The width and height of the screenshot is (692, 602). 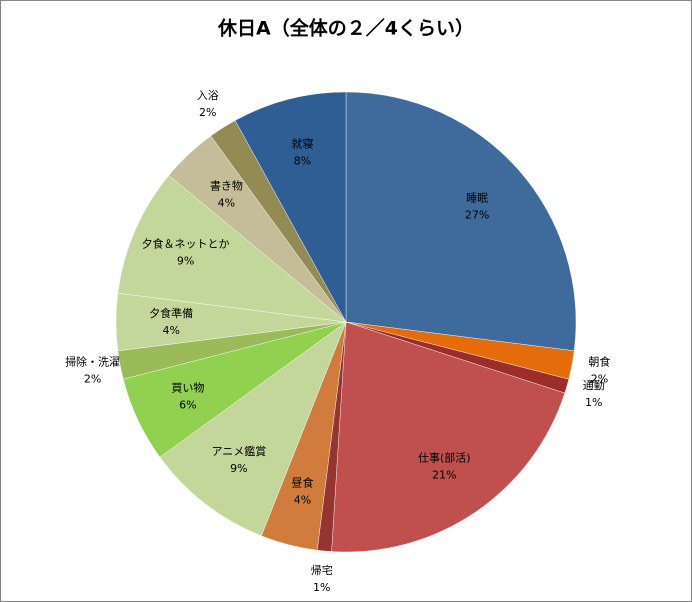 What do you see at coordinates (208, 95) in the screenshot?
I see `slice-label: 入浴` at bounding box center [208, 95].